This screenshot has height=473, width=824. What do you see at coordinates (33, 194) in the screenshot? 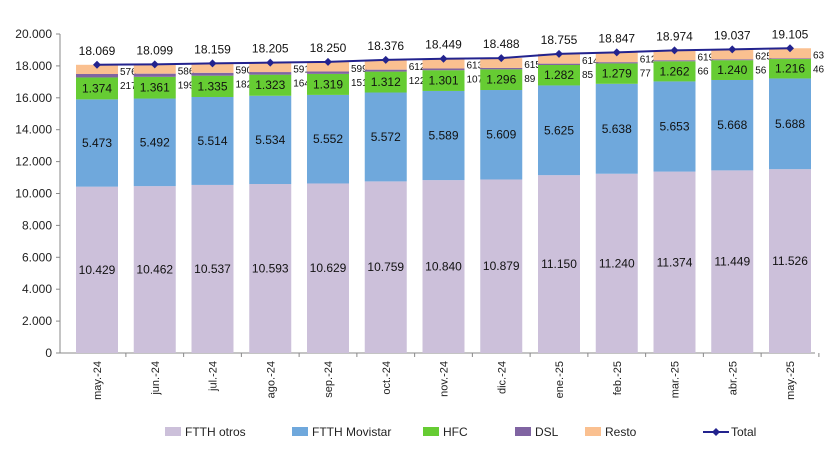
I see `y-tick-label: 10.000` at bounding box center [33, 194].